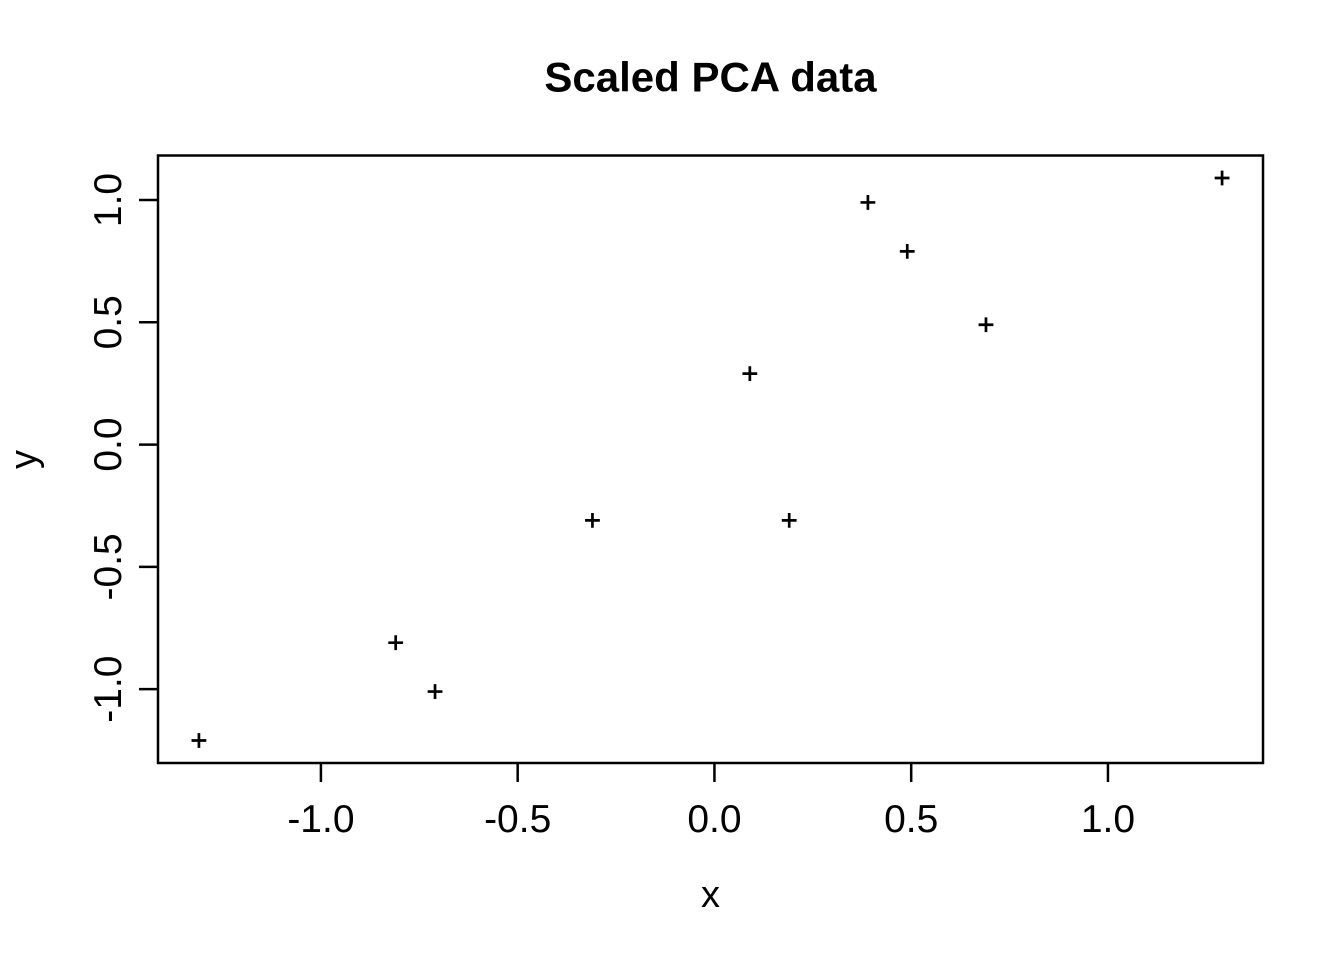  Describe the element at coordinates (108, 322) in the screenshot. I see `y-tick-label: 0.5` at that location.